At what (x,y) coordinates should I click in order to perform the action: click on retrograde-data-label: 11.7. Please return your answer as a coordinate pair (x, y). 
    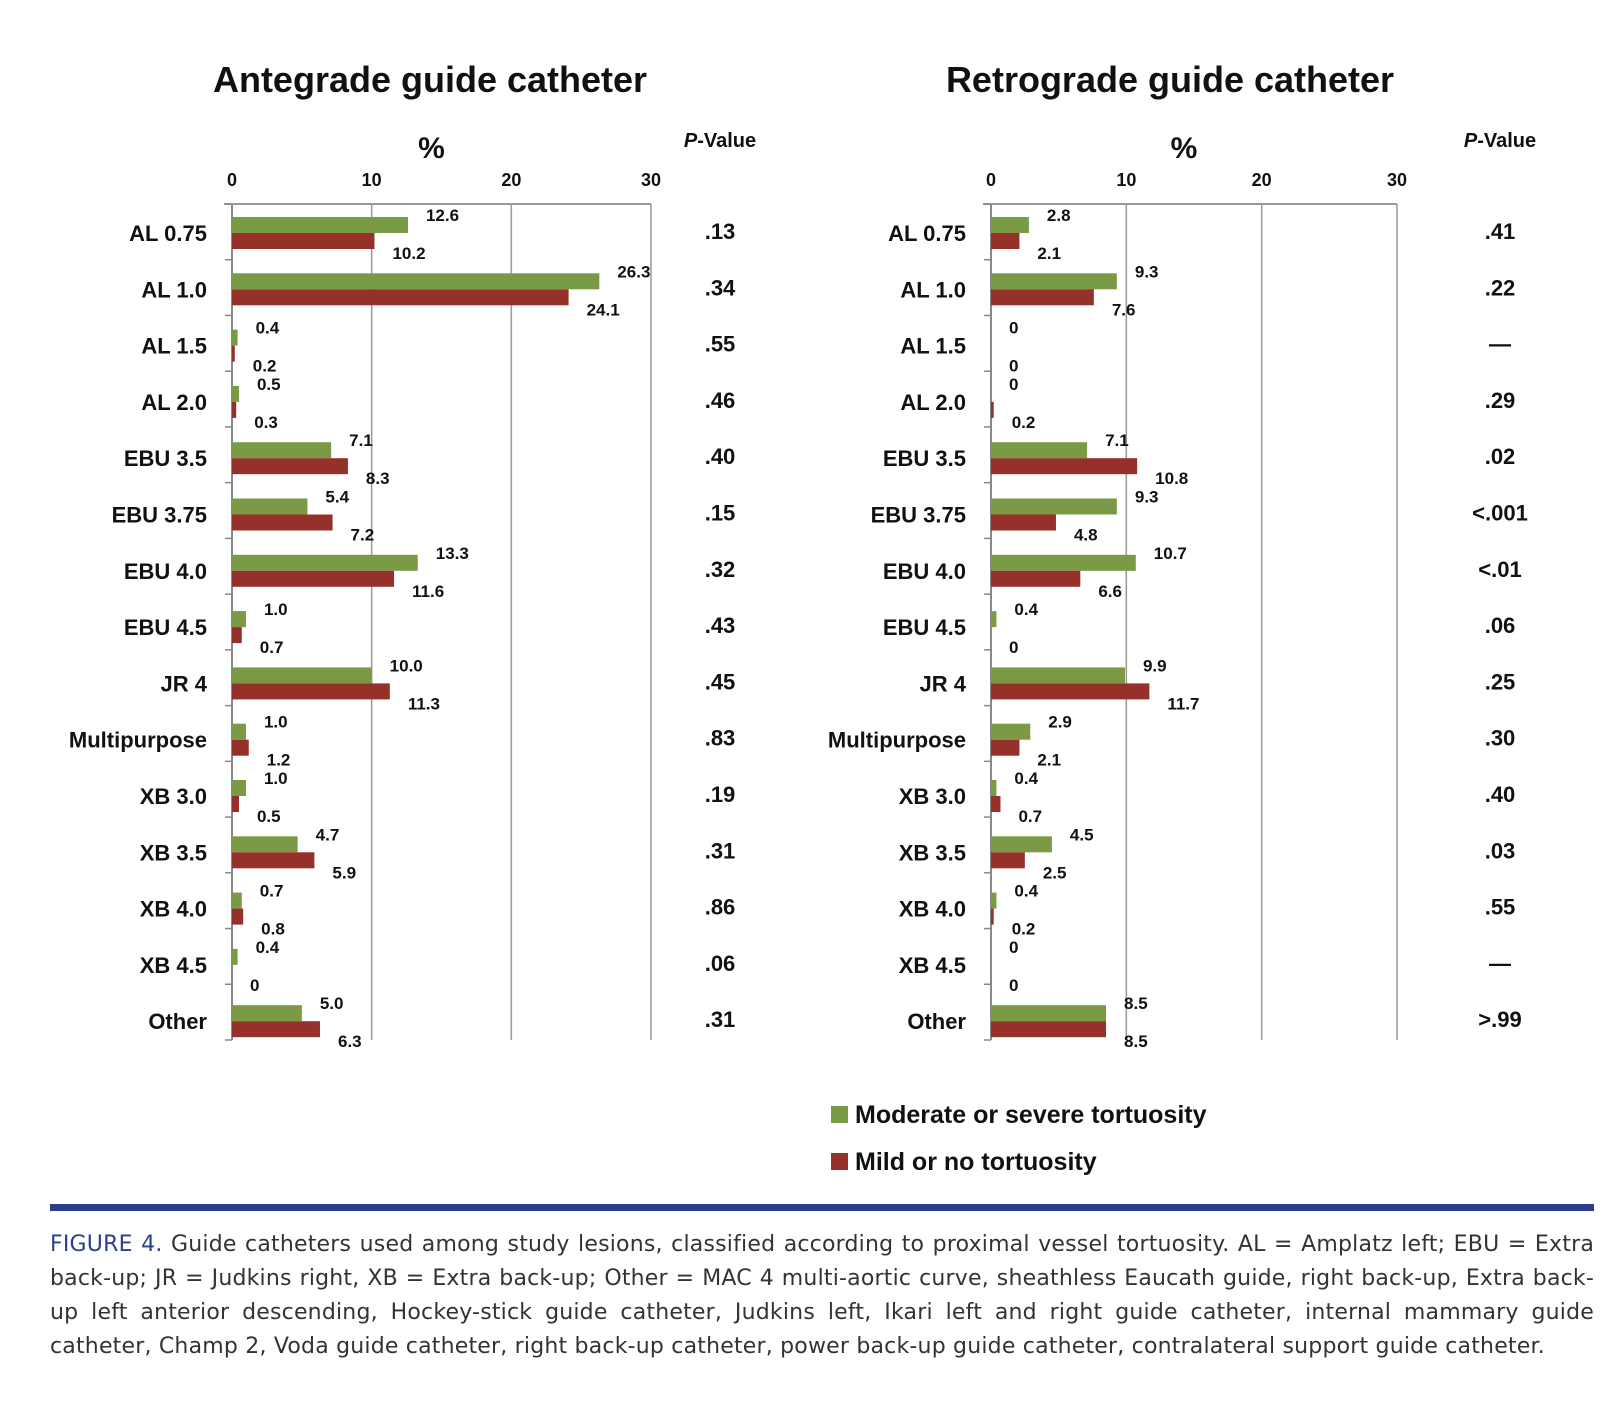
    Looking at the image, I should click on (1183, 703).